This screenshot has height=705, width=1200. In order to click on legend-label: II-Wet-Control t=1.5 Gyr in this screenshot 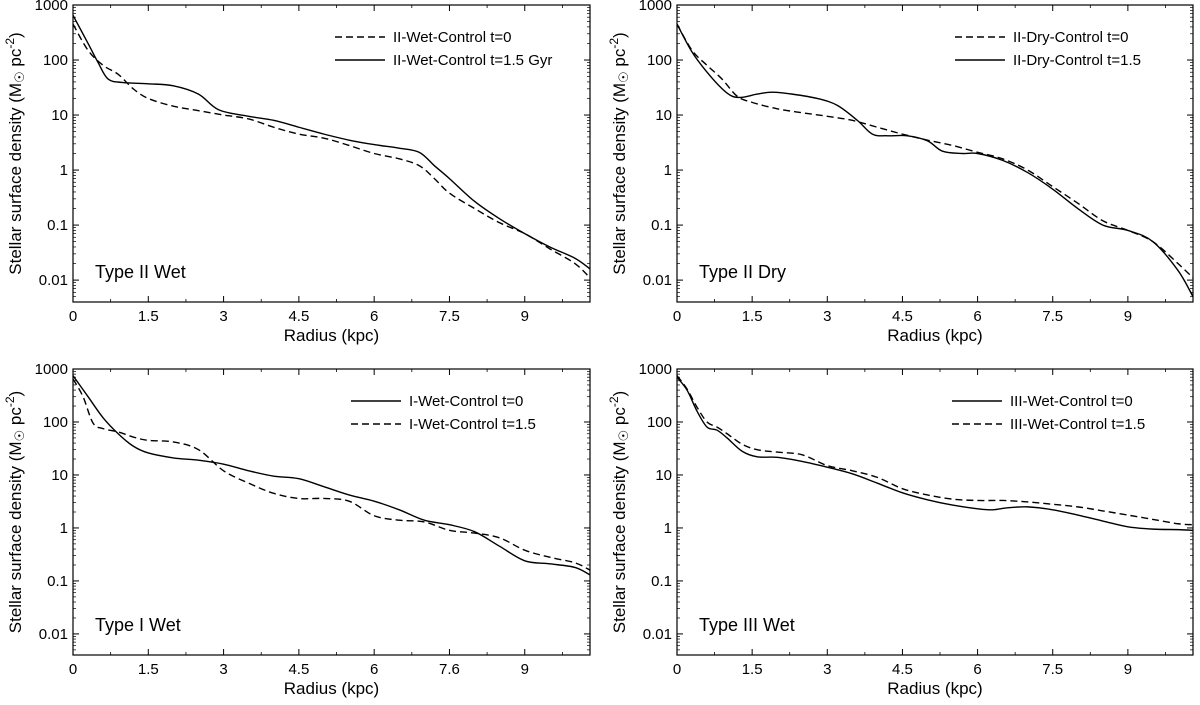, I will do `click(472, 60)`.